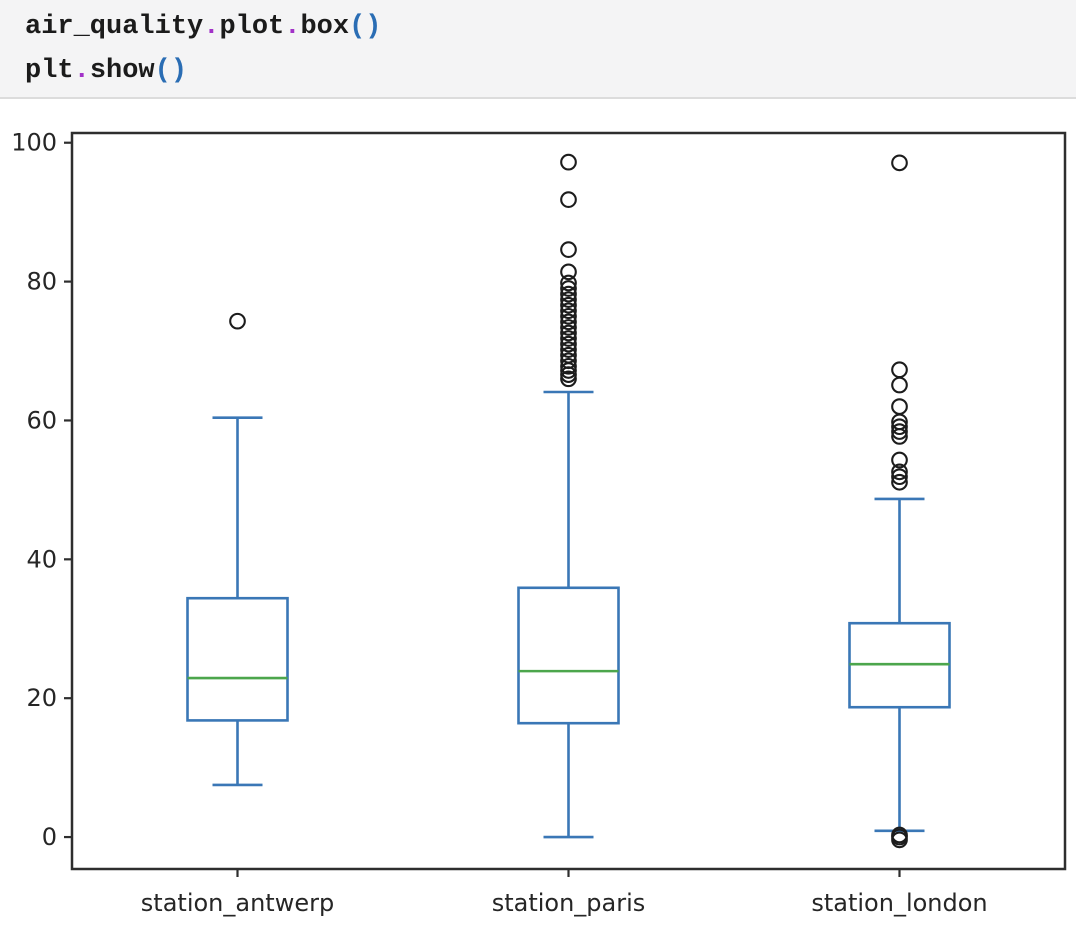  I want to click on x-tick-label-station_paris: station_paris, so click(569, 903).